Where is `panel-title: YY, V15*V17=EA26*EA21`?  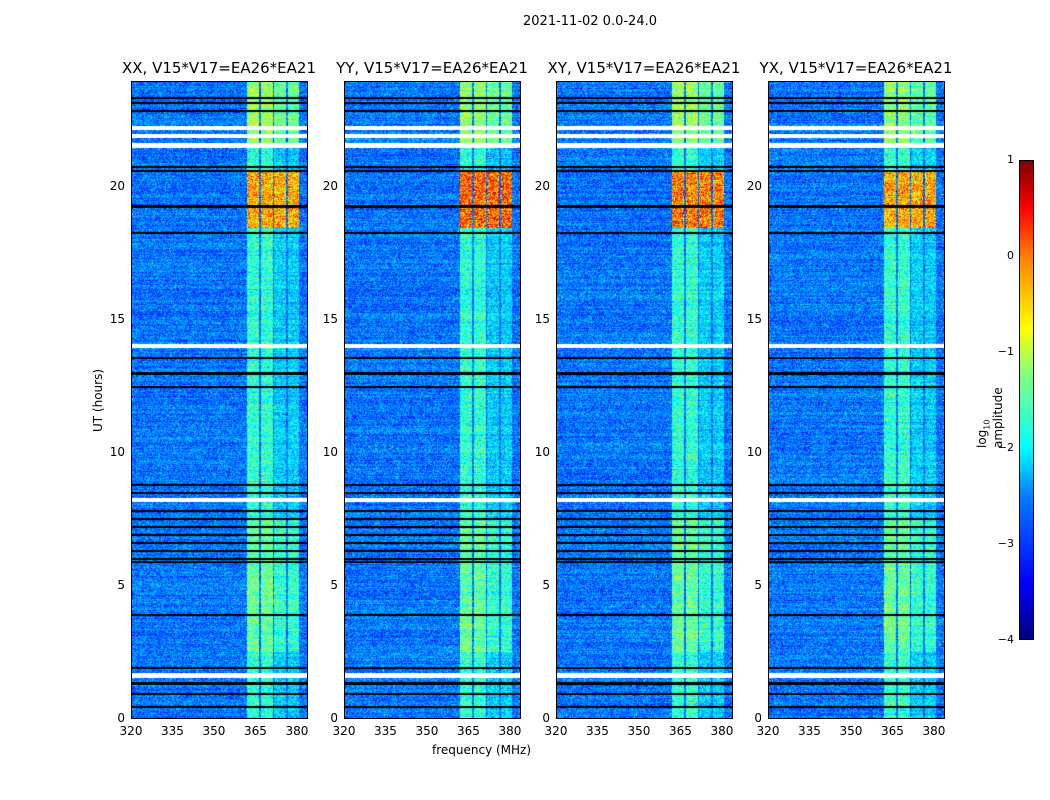 panel-title: YY, V15*V17=EA26*EA21 is located at coordinates (432, 68).